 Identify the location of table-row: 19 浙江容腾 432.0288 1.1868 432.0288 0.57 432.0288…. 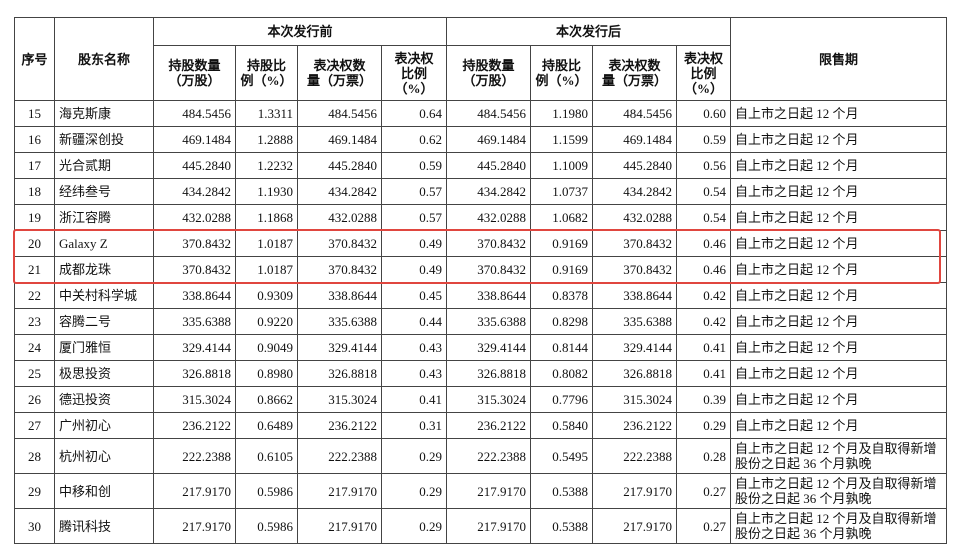
(481, 217).